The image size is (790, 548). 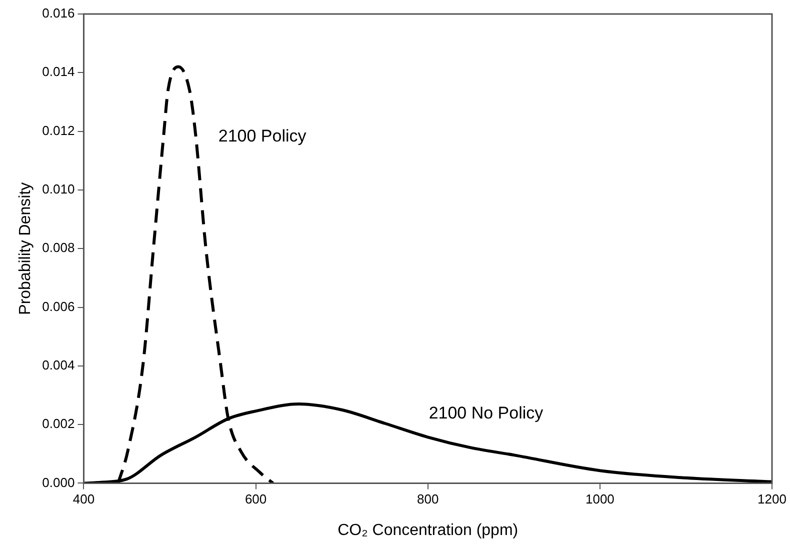 I want to click on y-tick-label: 0.010, so click(x=58, y=189).